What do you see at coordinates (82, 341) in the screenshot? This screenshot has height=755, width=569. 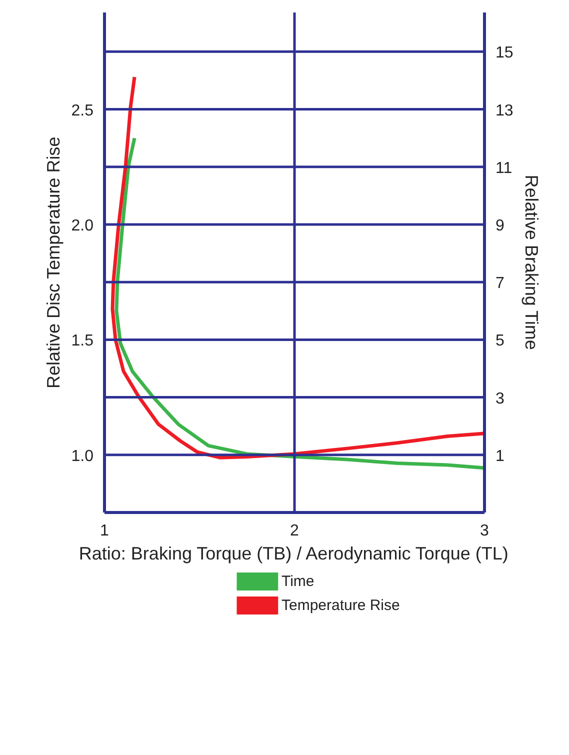 I see `y-tick-label: 1.5` at bounding box center [82, 341].